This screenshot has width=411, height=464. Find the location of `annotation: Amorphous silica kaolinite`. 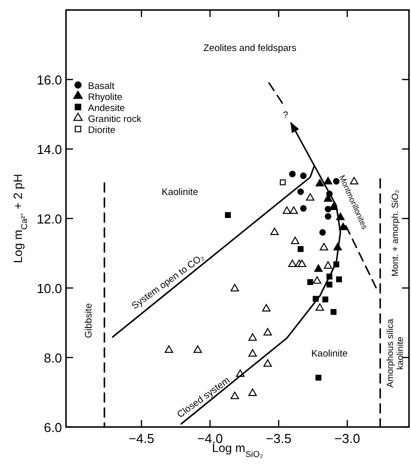

annotation: Amorphous silica kaolinite is located at coordinates (395, 353).